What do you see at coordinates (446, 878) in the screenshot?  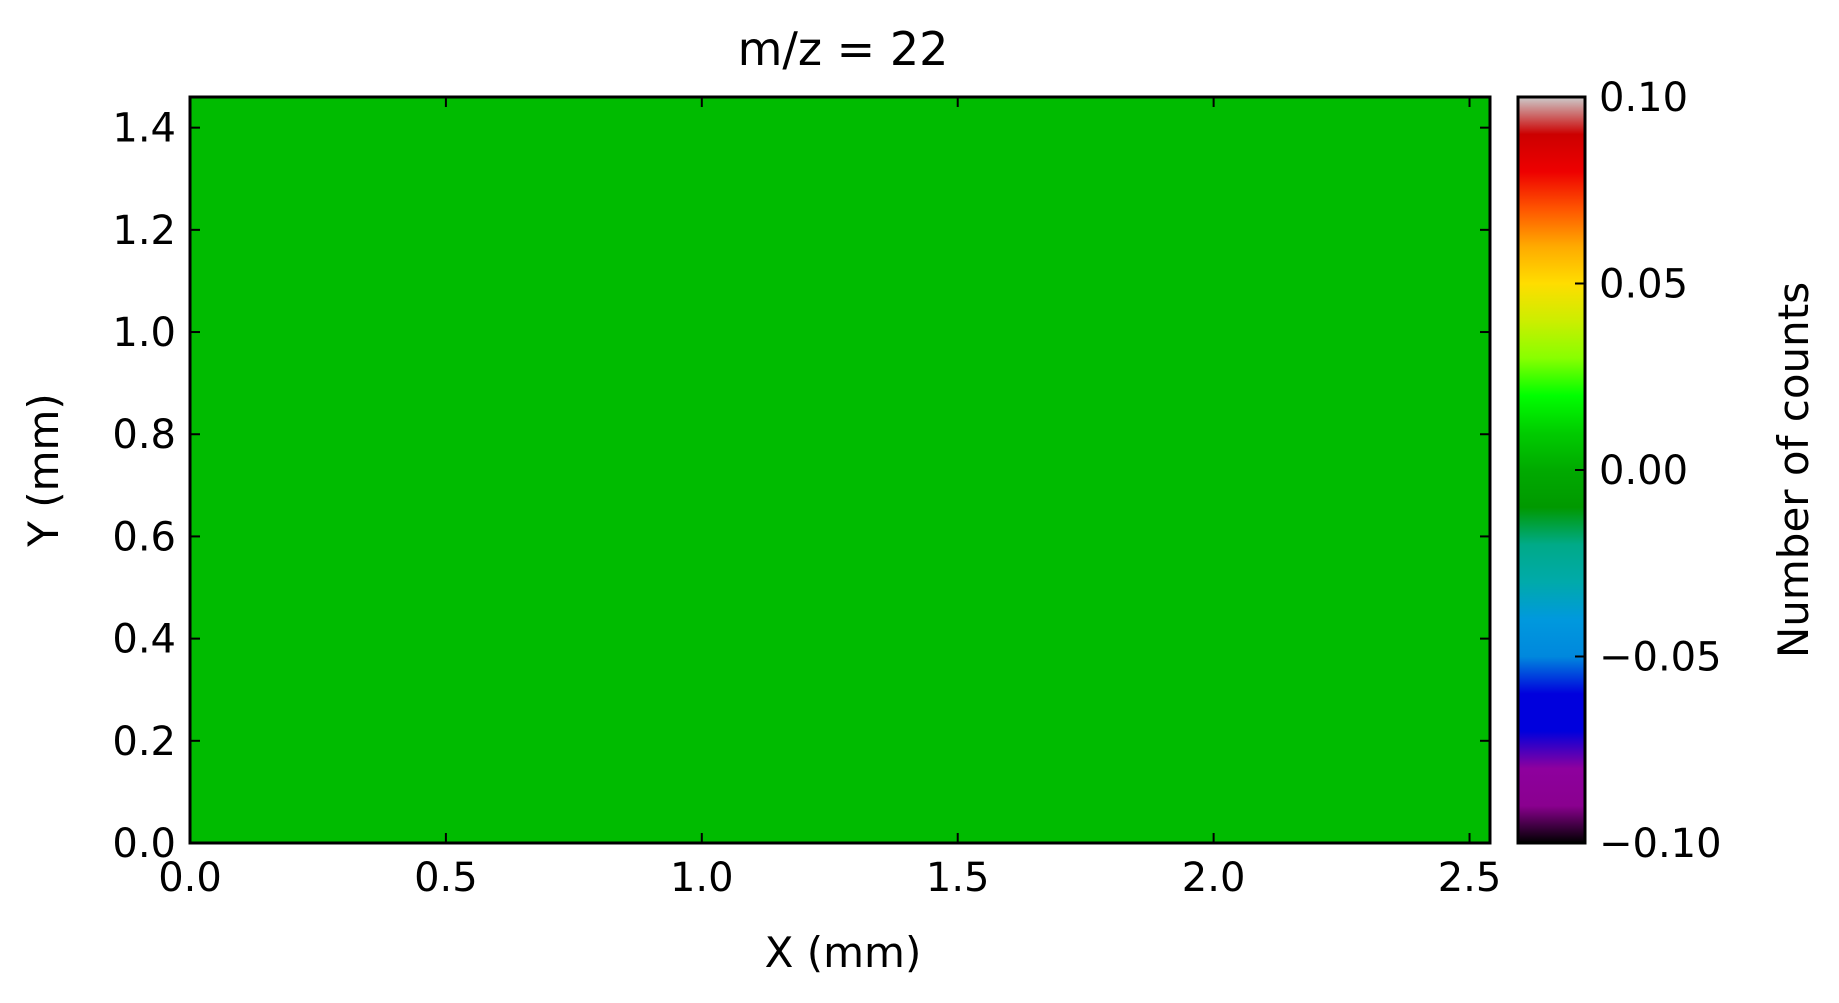 I see `x-tick-label: 0.5` at bounding box center [446, 878].